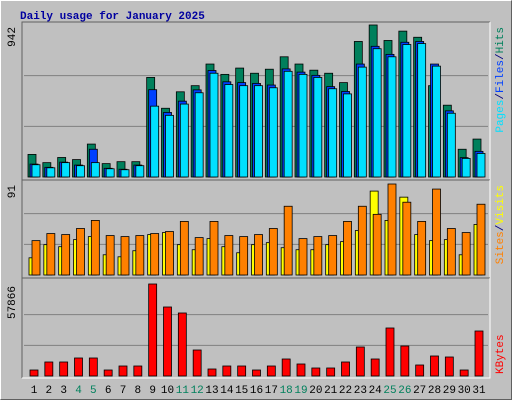 Image resolution: width=512 pixels, height=400 pixels. Describe the element at coordinates (183, 391) in the screenshot. I see `x-tick-label: 11` at that location.